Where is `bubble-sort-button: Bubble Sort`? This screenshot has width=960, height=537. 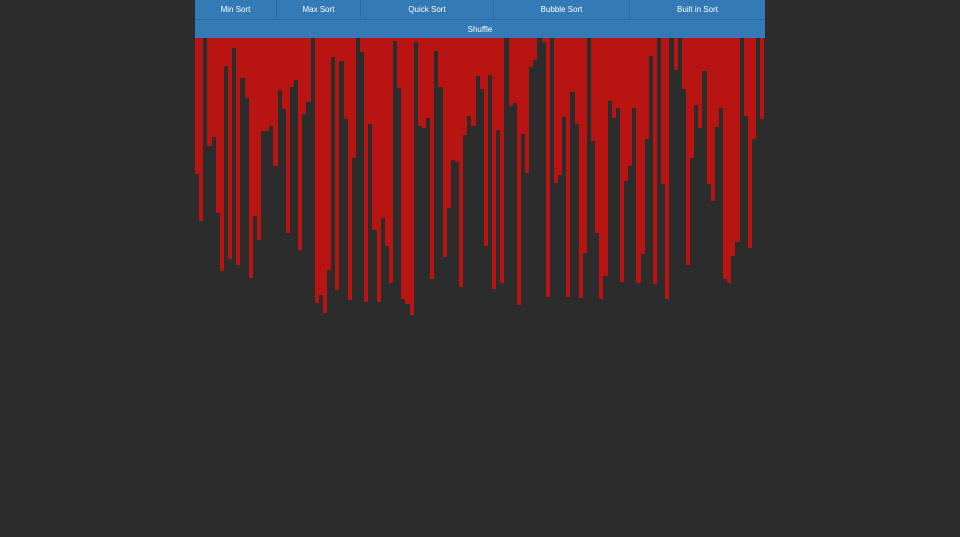 bubble-sort-button: Bubble Sort is located at coordinates (562, 9).